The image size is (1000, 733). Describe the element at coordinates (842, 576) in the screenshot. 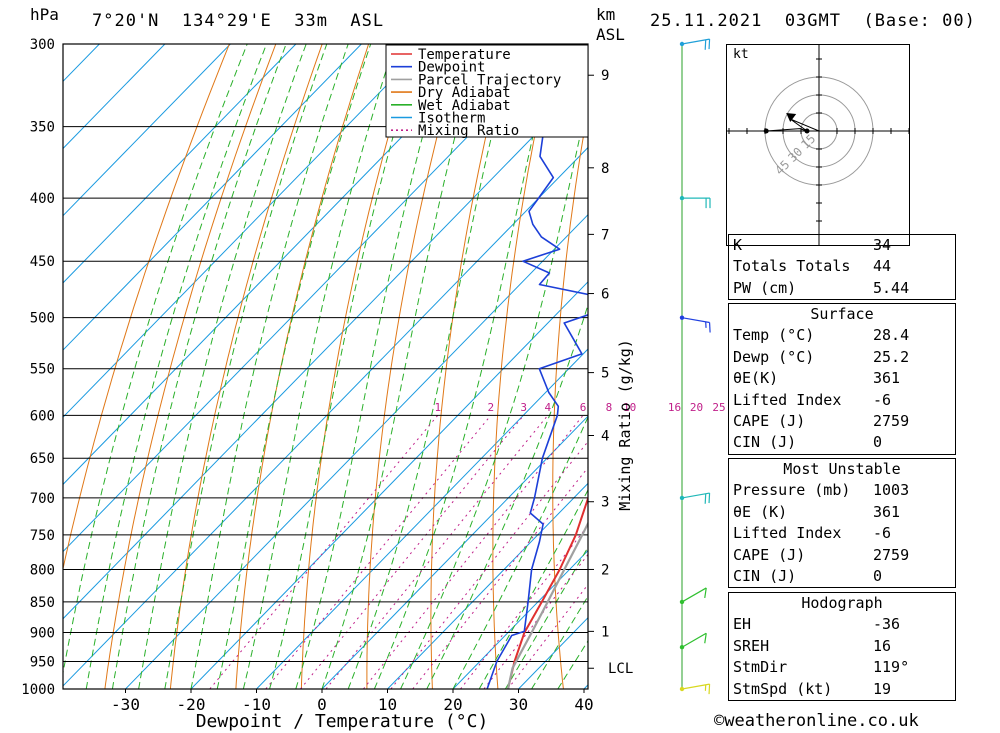

I see `table-row: CIN (J) 0` at that location.